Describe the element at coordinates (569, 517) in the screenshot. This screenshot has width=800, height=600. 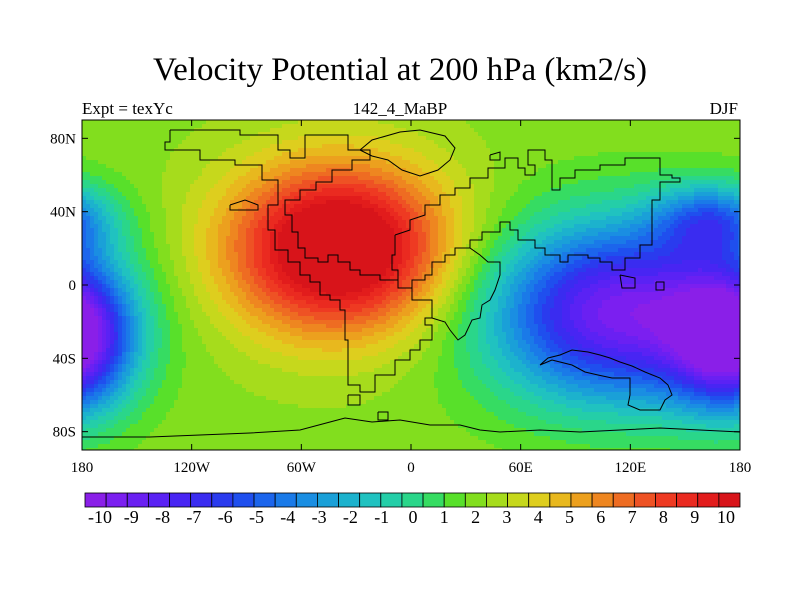
I see `colorbar-label: 5` at that location.